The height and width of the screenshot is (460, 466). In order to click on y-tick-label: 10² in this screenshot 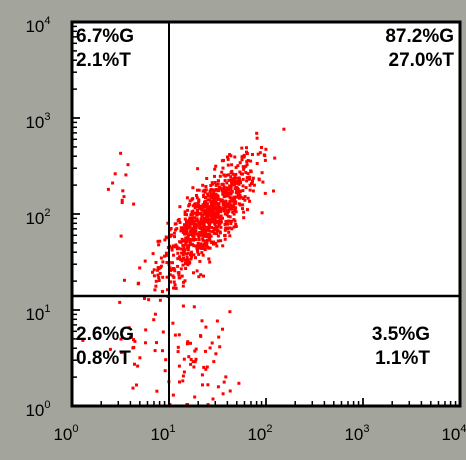, I will do `click(37, 217)`.